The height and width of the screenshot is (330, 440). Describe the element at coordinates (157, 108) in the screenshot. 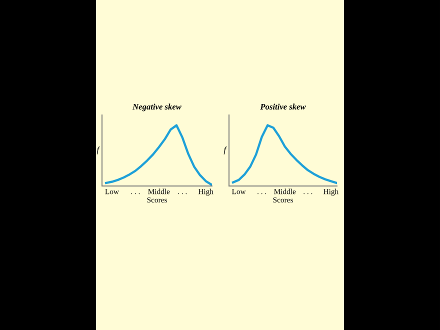

I see `chart-title: Negative skew` at that location.